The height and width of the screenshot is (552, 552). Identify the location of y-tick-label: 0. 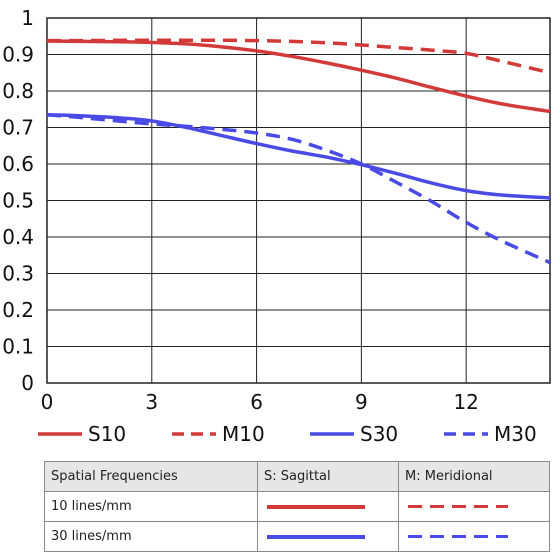
(27, 383).